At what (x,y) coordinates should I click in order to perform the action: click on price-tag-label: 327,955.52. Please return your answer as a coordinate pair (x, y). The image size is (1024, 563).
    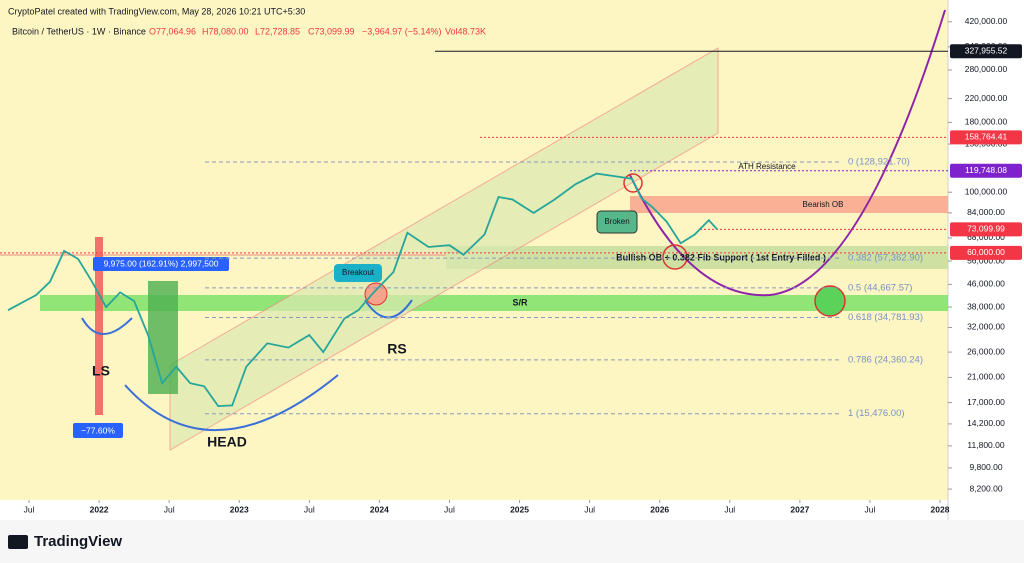
    Looking at the image, I should click on (986, 50).